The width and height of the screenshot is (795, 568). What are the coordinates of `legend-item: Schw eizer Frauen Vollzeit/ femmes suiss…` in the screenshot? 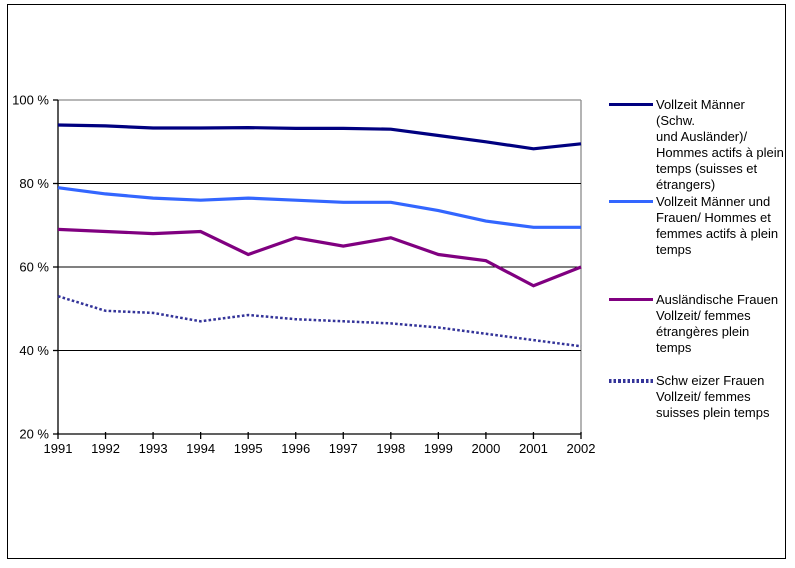 It's located at (698, 397).